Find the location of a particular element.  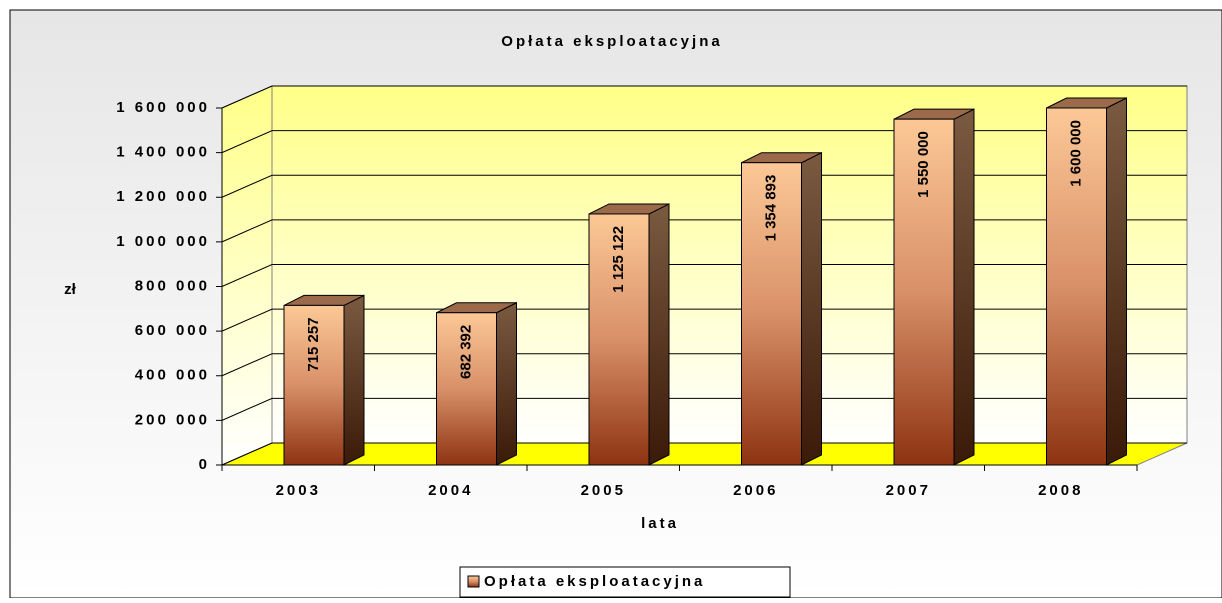

value-label: 1 354 893 is located at coordinates (770, 208).